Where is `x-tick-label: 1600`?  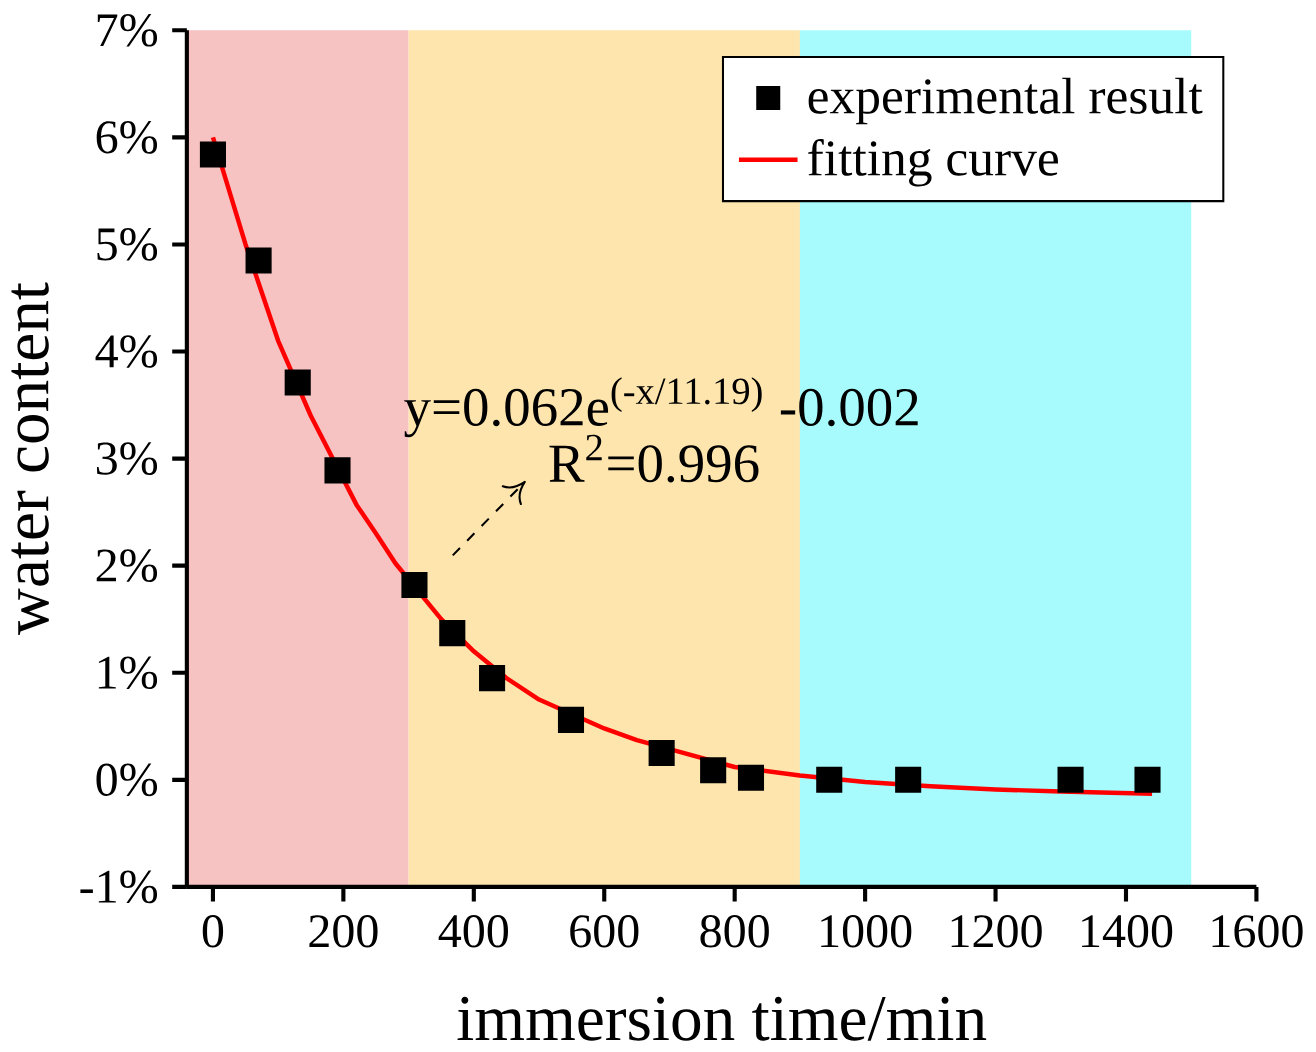 x-tick-label: 1600 is located at coordinates (1257, 931).